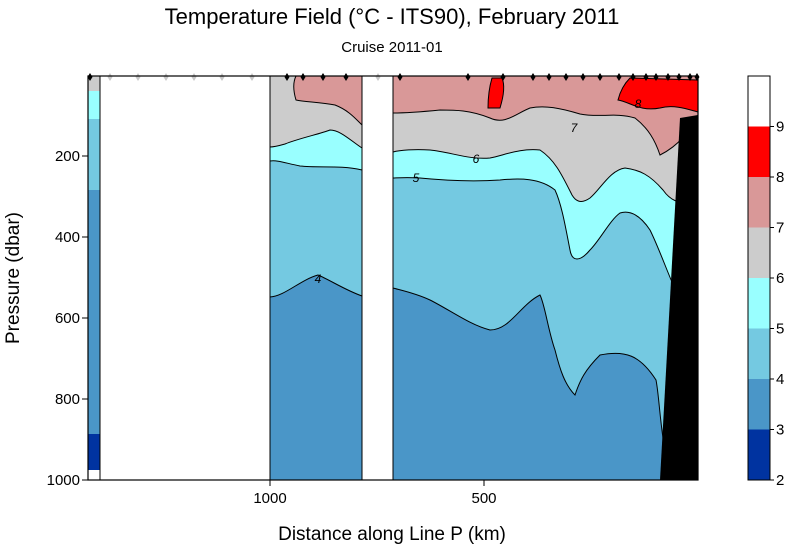  I want to click on colorbar: 2 3 4 5 6 7 8 9, so click(765, 282).